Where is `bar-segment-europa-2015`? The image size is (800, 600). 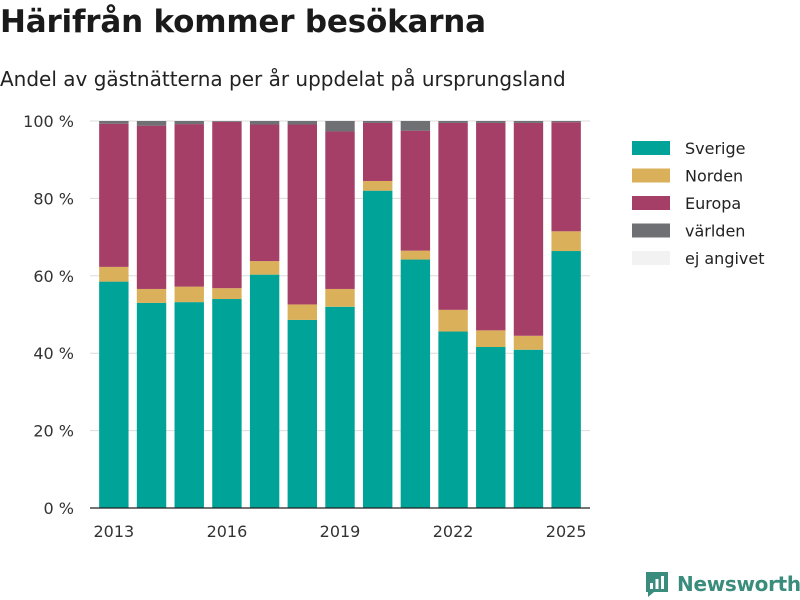
bar-segment-europa-2015 is located at coordinates (189, 205).